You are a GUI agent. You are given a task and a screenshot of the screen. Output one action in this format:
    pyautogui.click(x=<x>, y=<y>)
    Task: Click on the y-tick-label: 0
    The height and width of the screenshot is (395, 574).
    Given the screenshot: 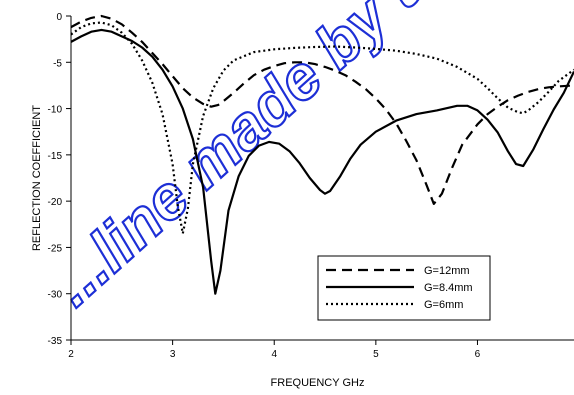 What is the action you would take?
    pyautogui.click(x=59, y=17)
    